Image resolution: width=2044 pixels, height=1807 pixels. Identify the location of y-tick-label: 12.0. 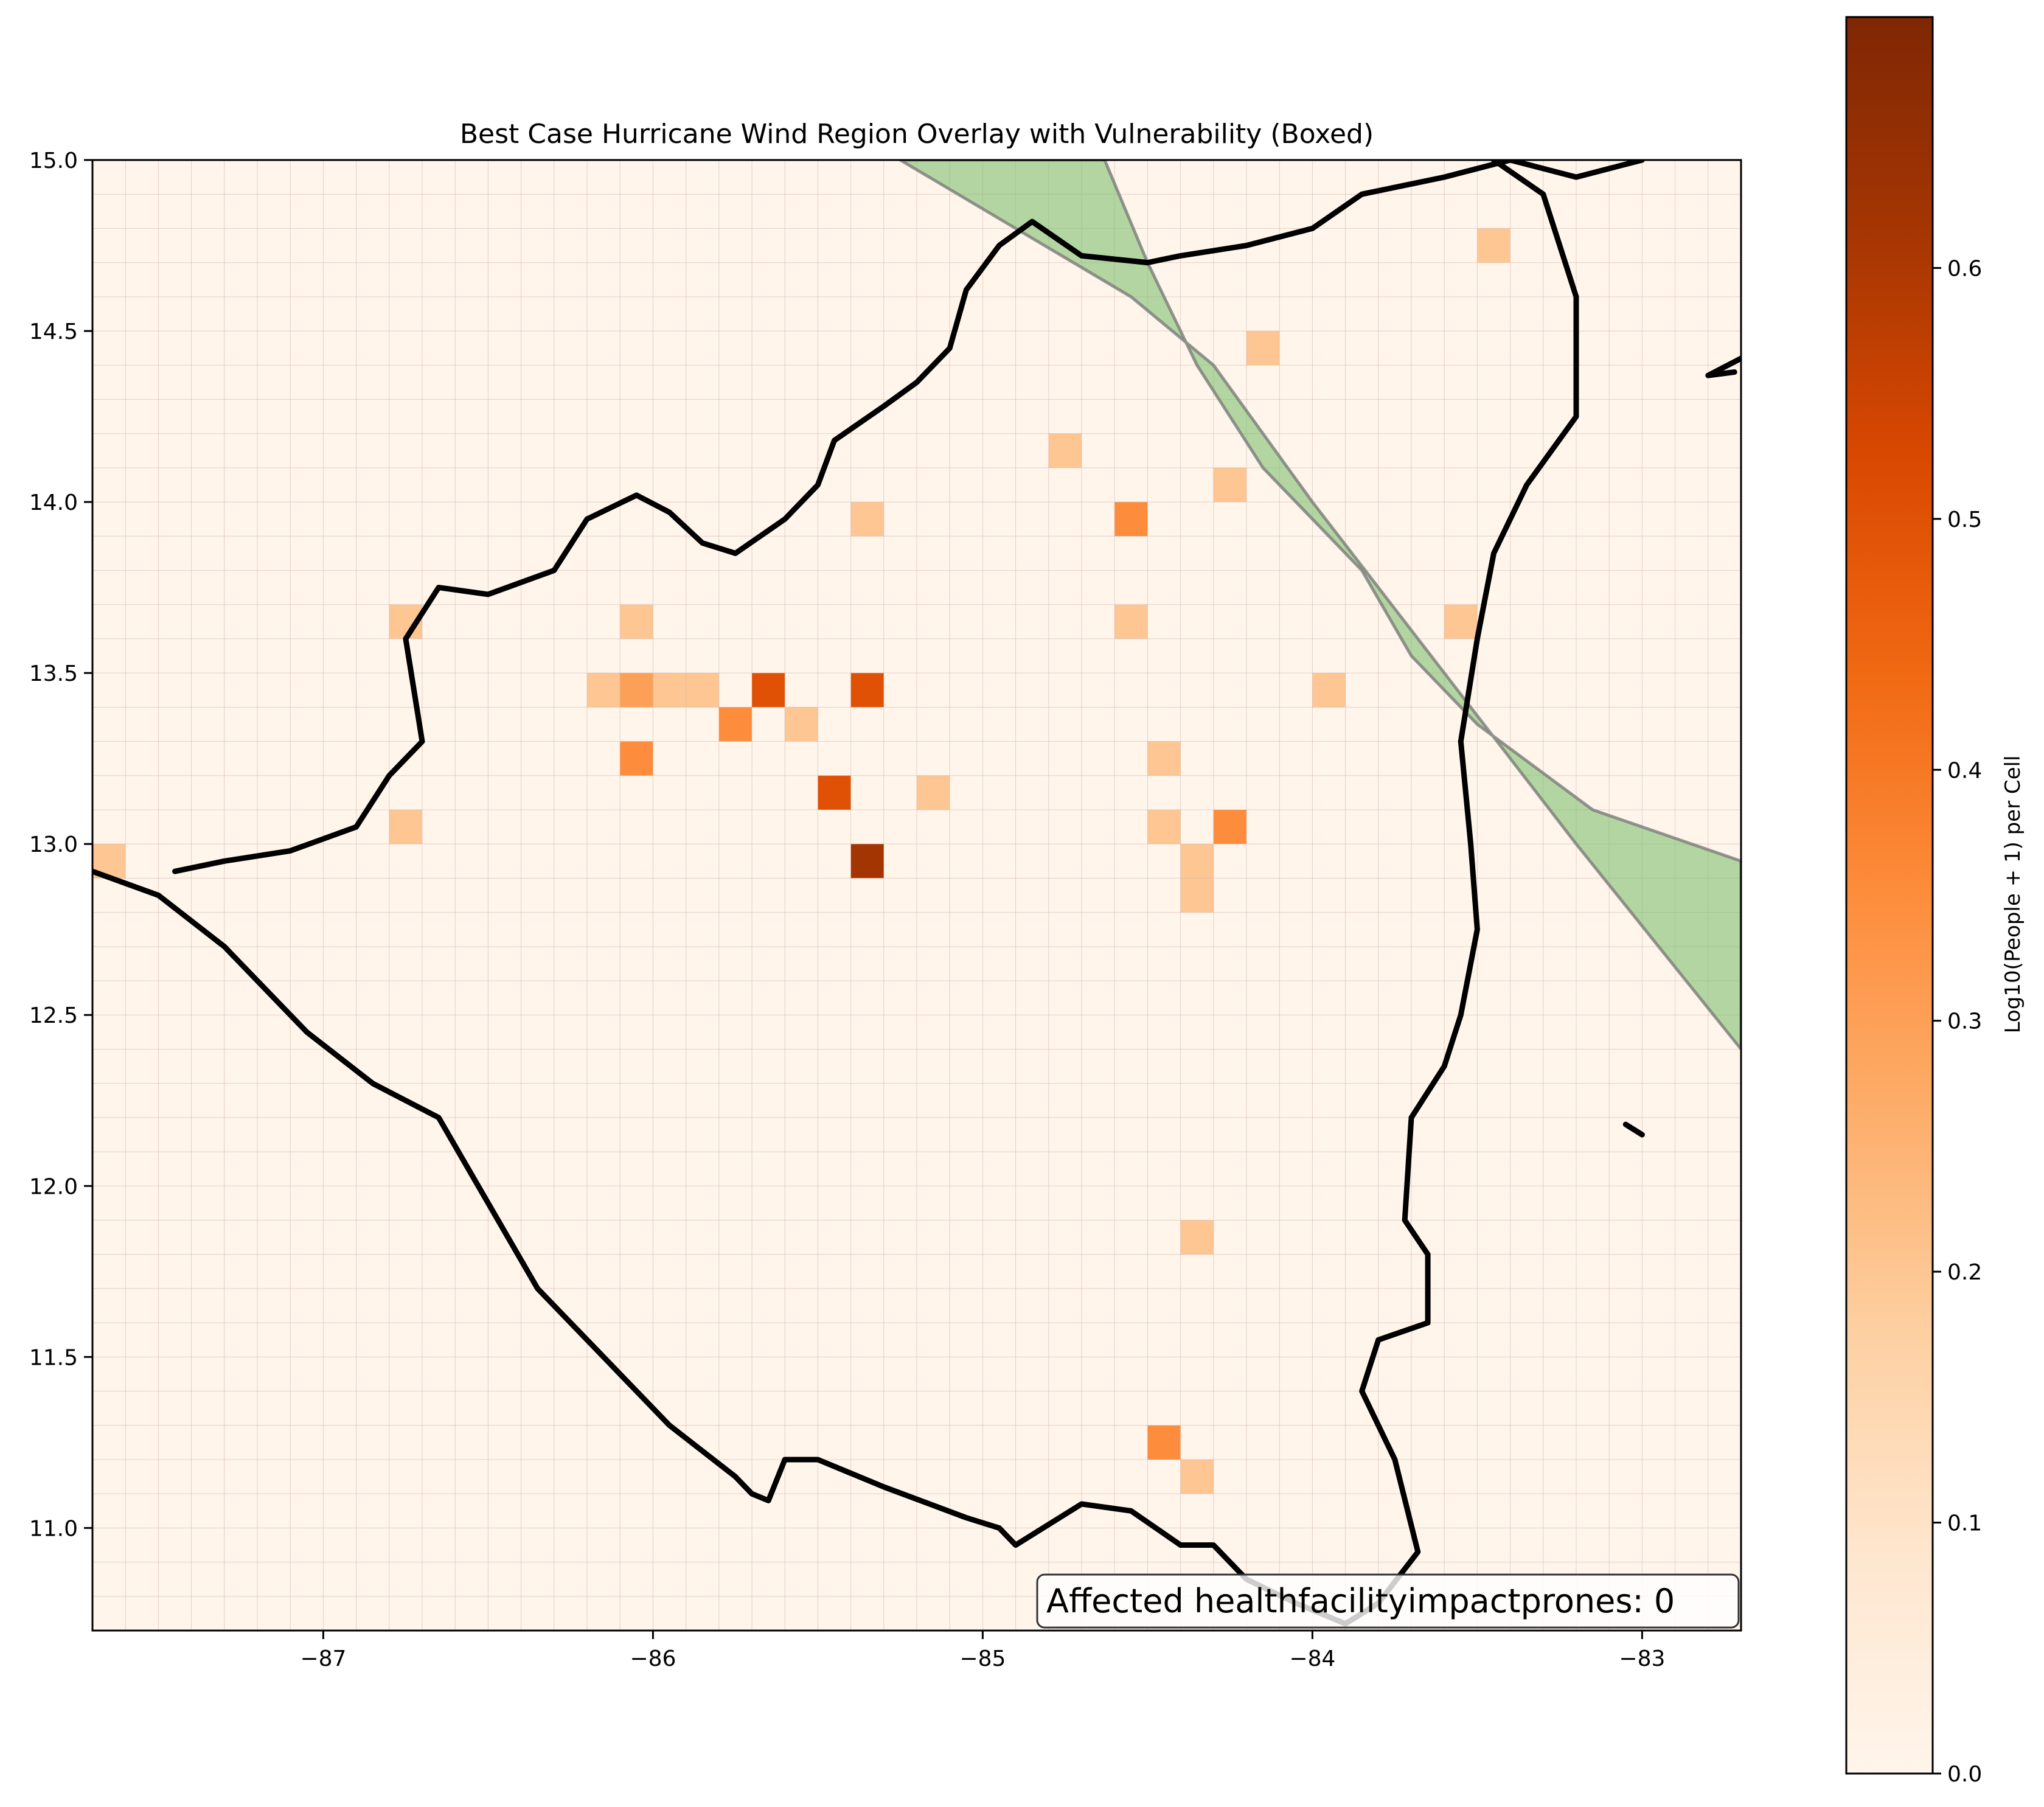
(53, 1186).